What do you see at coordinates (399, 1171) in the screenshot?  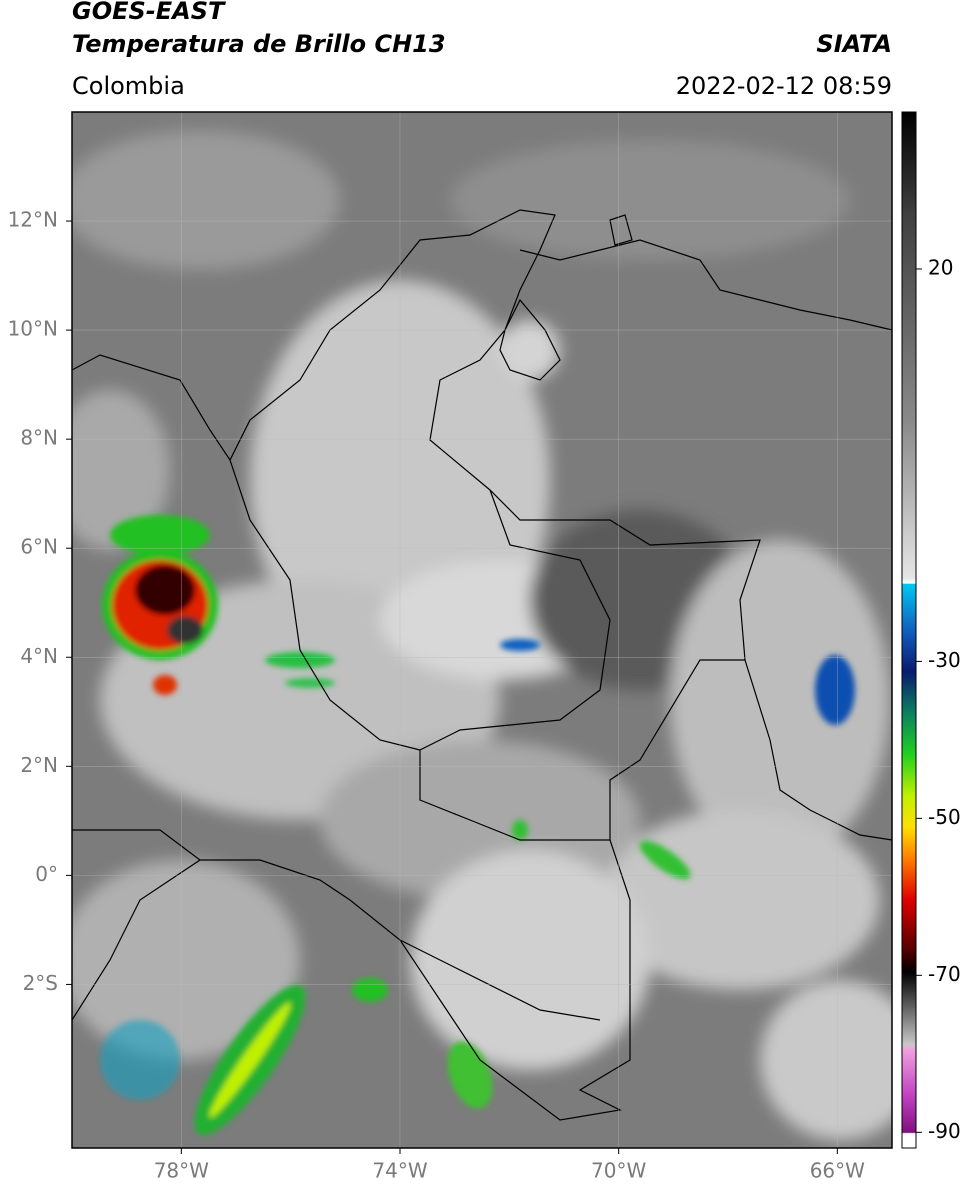 I see `lon-tick-label: 74°W` at bounding box center [399, 1171].